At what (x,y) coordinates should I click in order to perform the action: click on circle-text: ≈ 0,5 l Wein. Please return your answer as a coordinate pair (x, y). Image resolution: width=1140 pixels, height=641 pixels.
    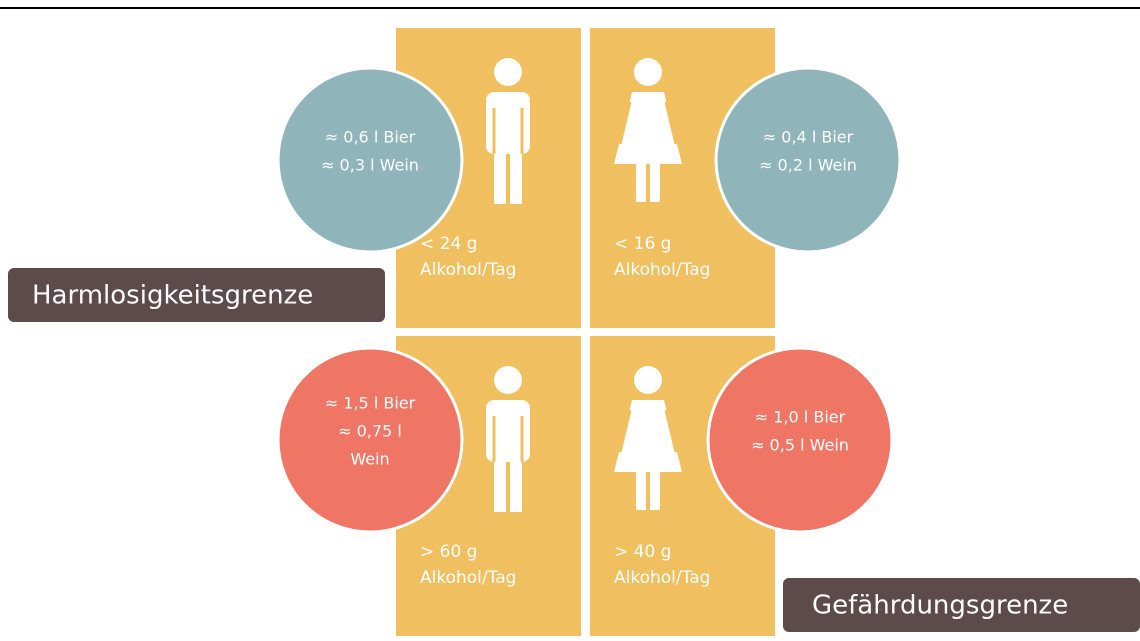
    Looking at the image, I should click on (800, 445).